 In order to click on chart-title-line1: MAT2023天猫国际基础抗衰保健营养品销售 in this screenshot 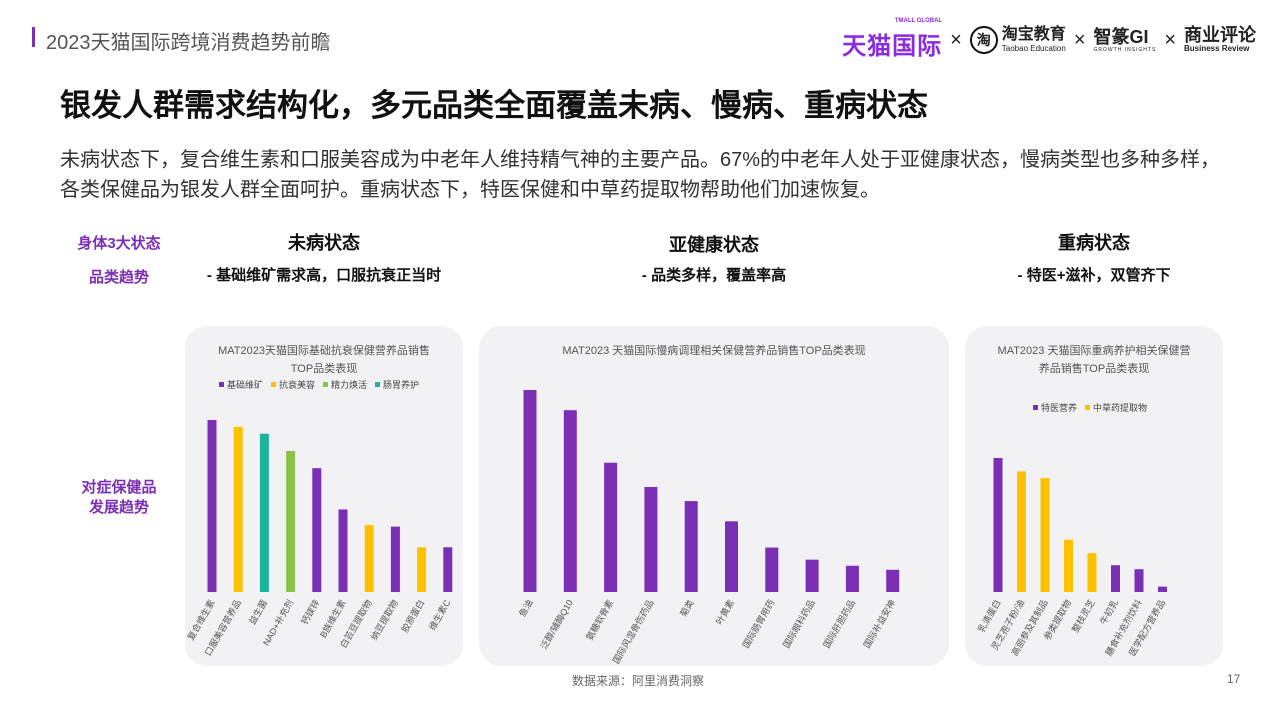, I will do `click(324, 351)`.